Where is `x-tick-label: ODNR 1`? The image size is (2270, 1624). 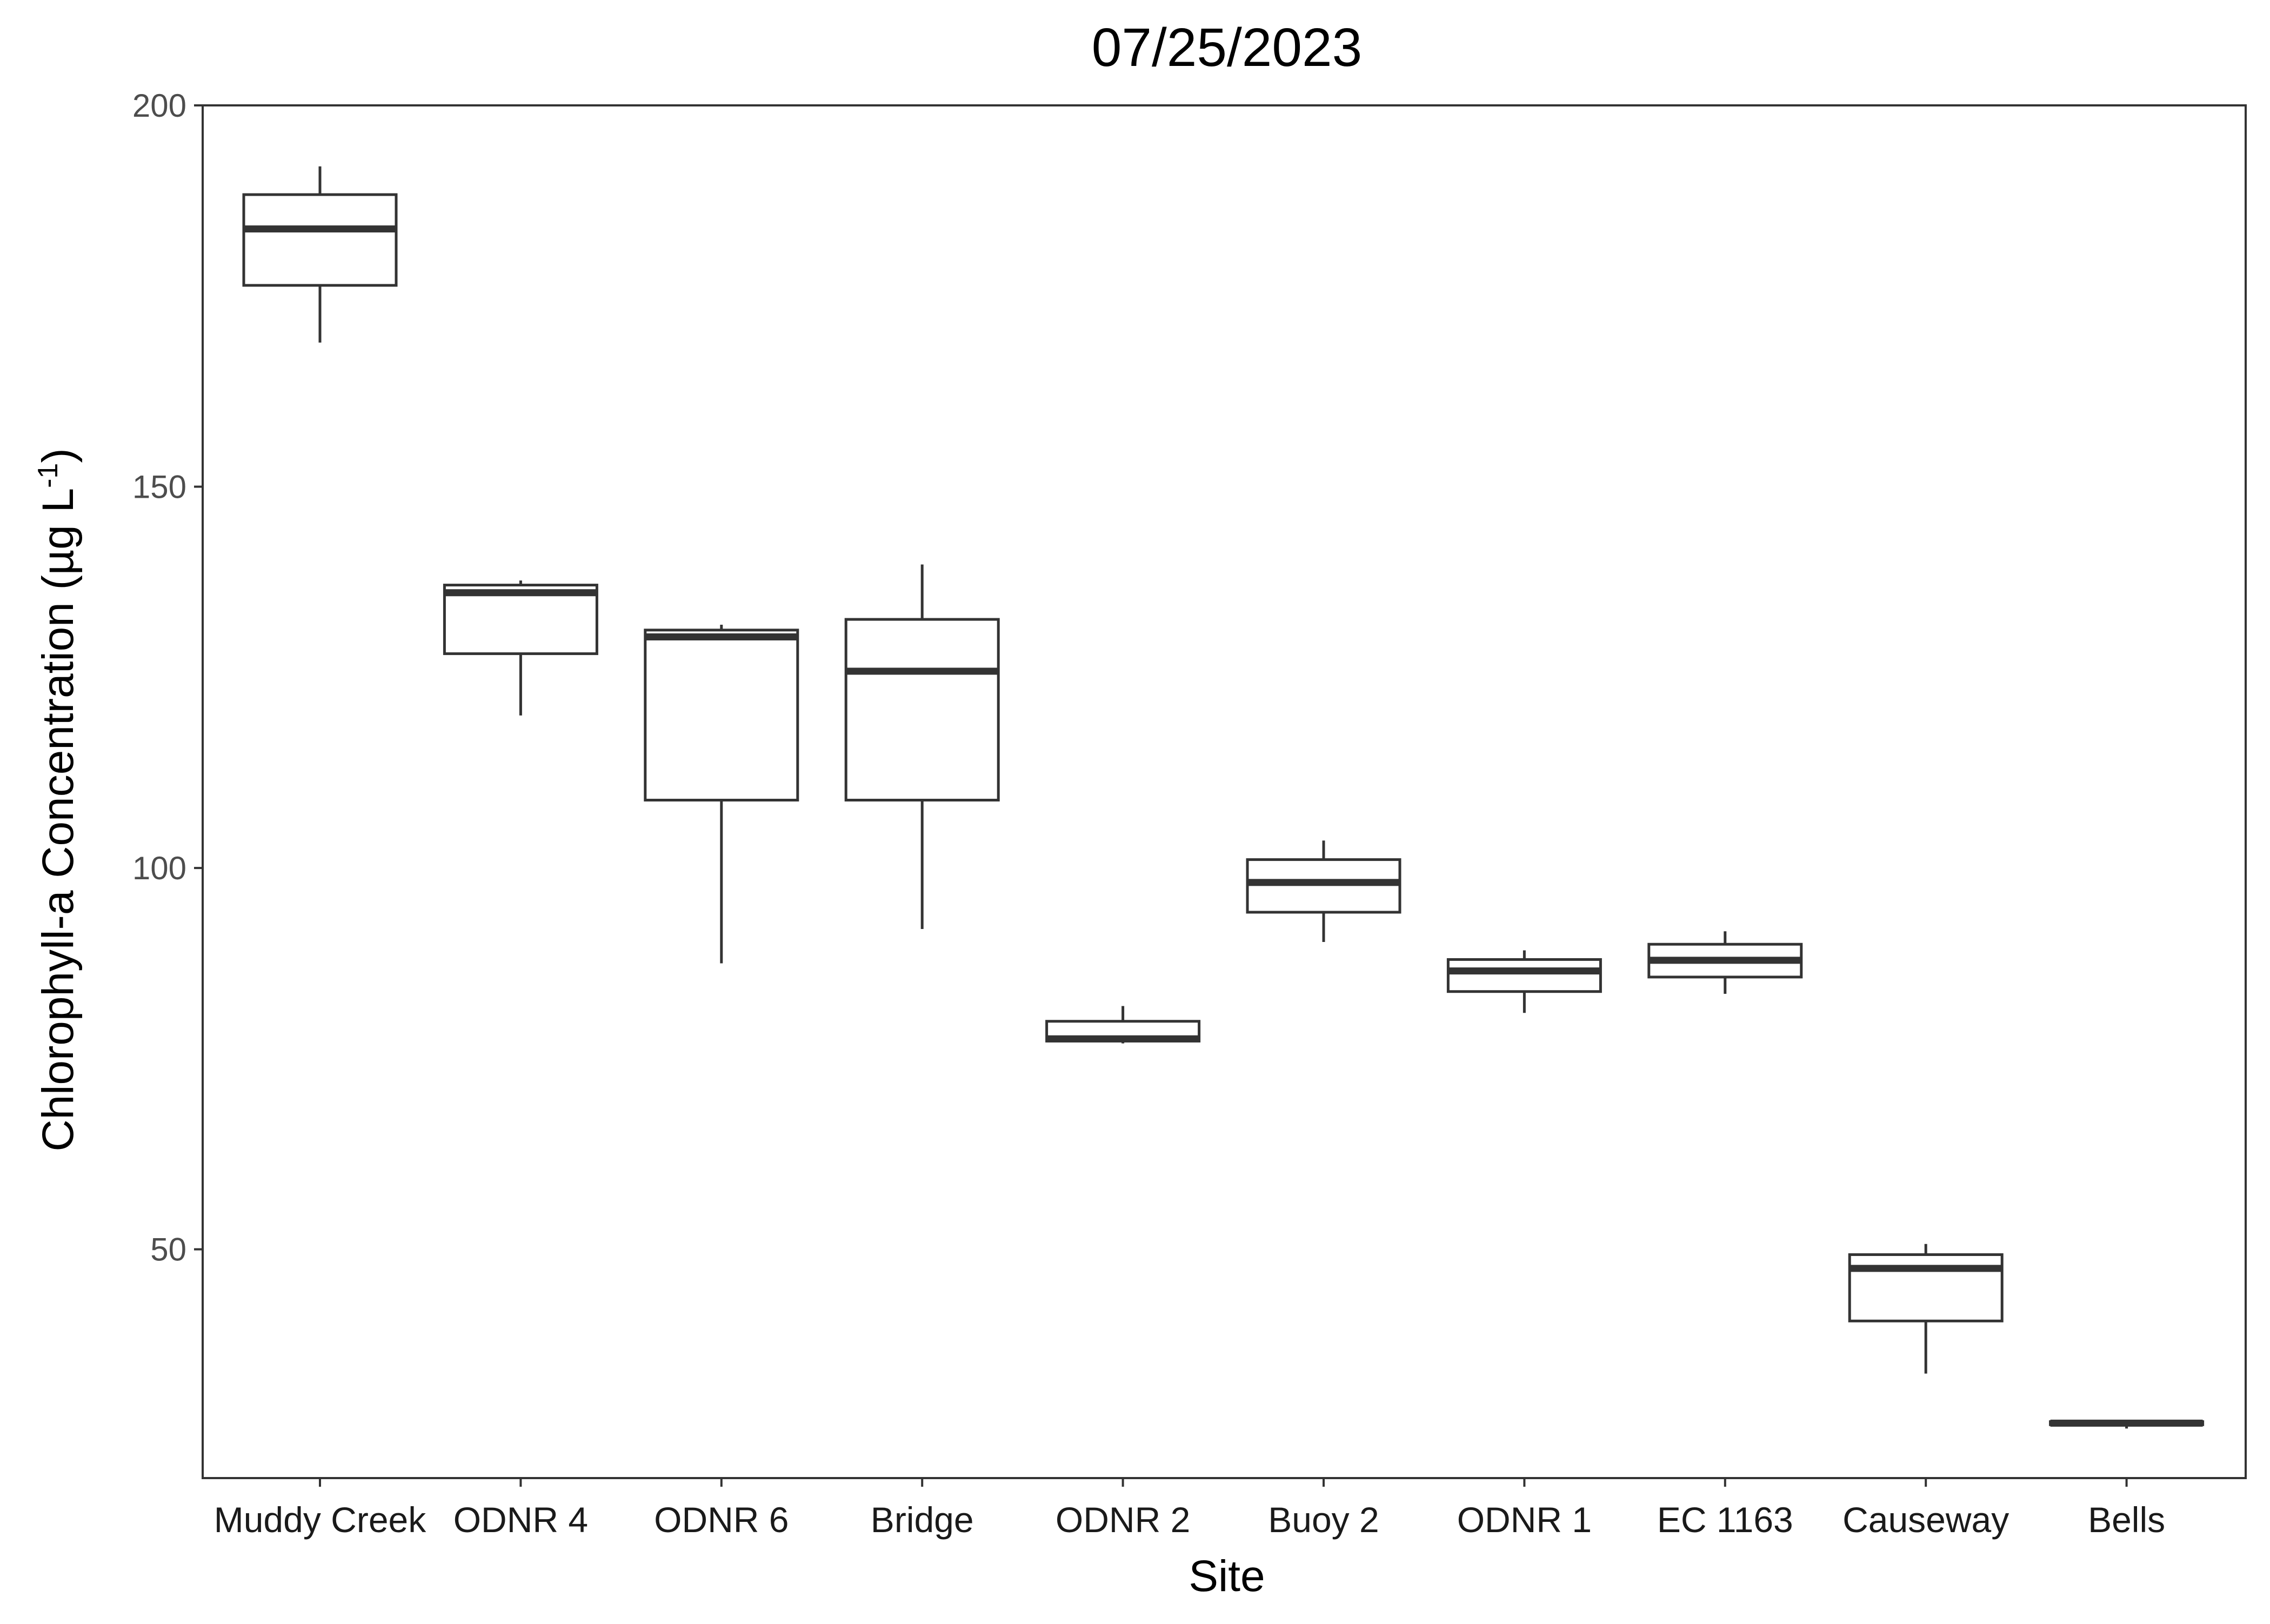 x-tick-label: ODNR 1 is located at coordinates (1524, 1520).